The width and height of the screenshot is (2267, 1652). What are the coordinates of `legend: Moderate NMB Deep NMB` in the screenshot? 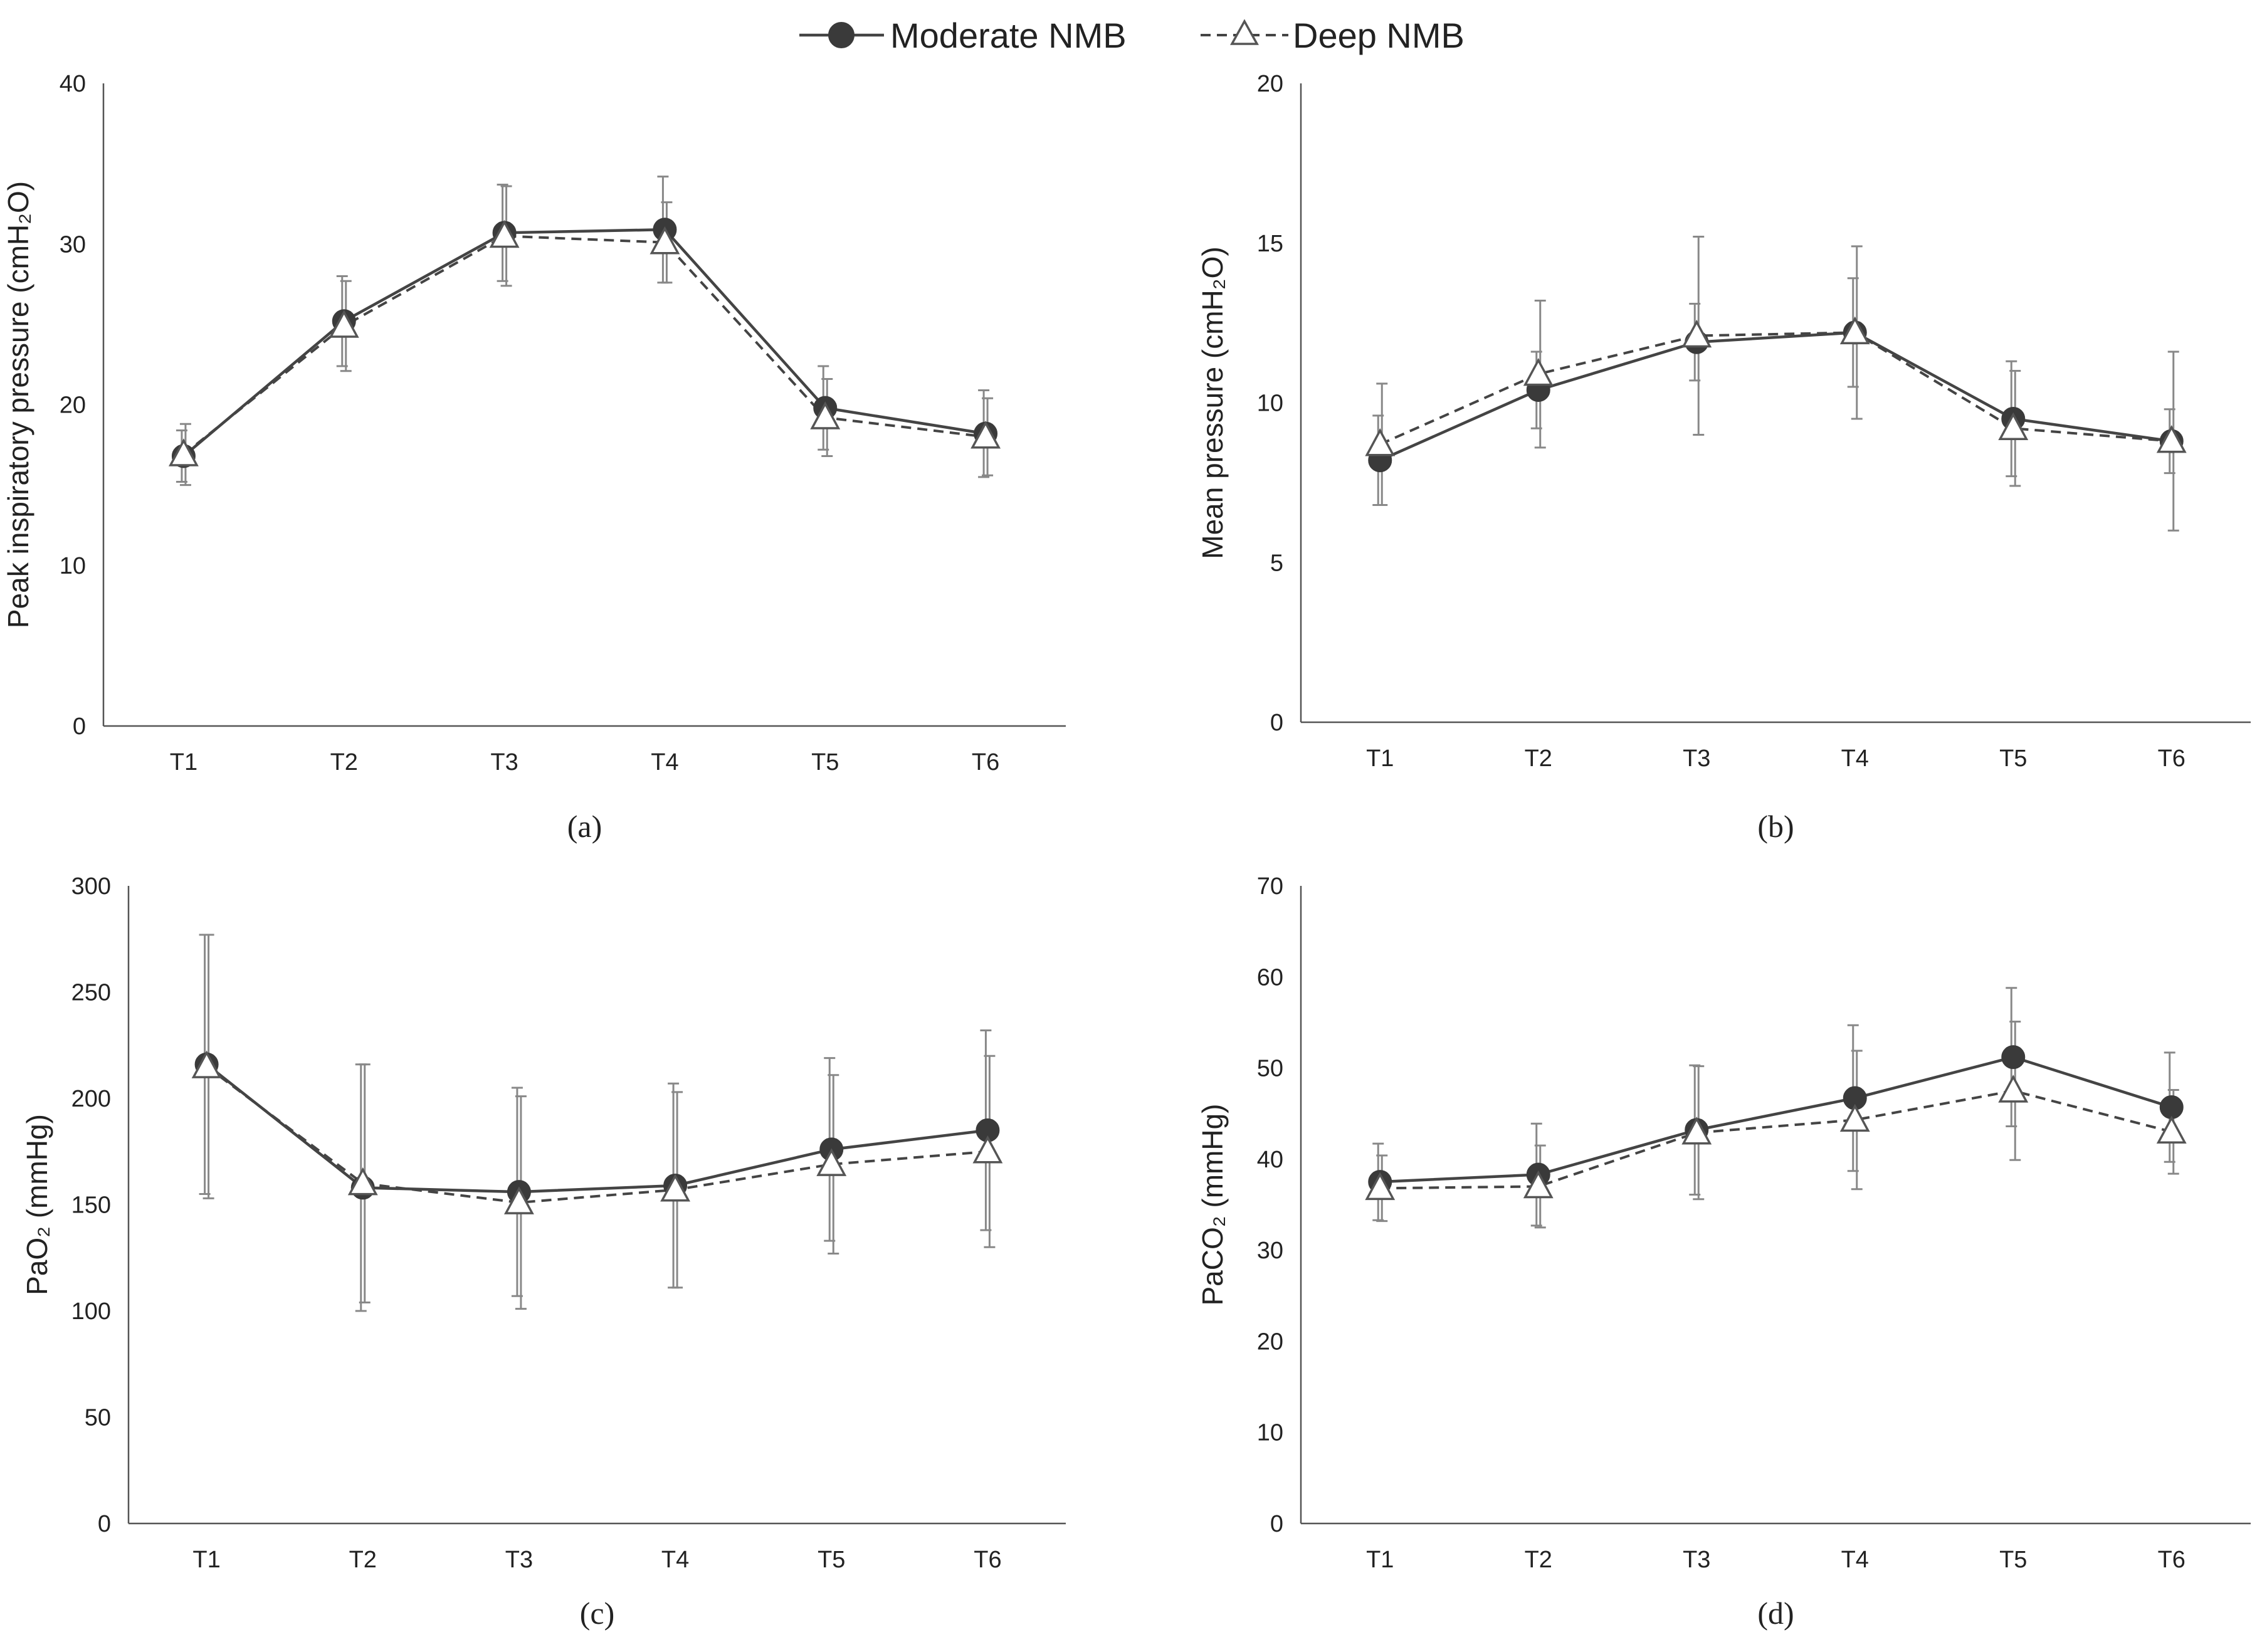 It's located at (1132, 35).